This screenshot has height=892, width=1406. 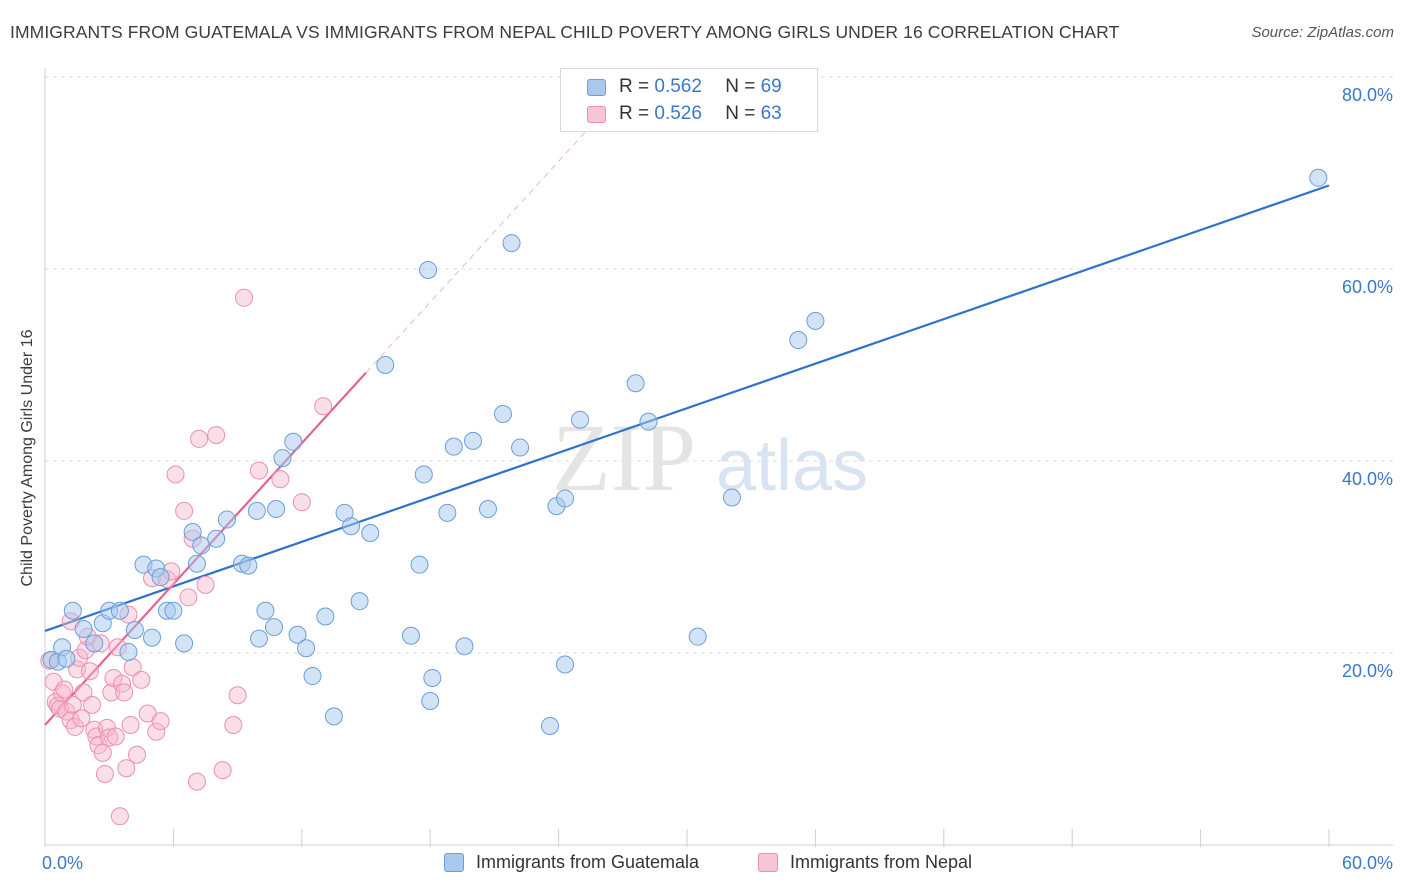 I want to click on bottom-legend-swatch-nepal, so click(x=768, y=862).